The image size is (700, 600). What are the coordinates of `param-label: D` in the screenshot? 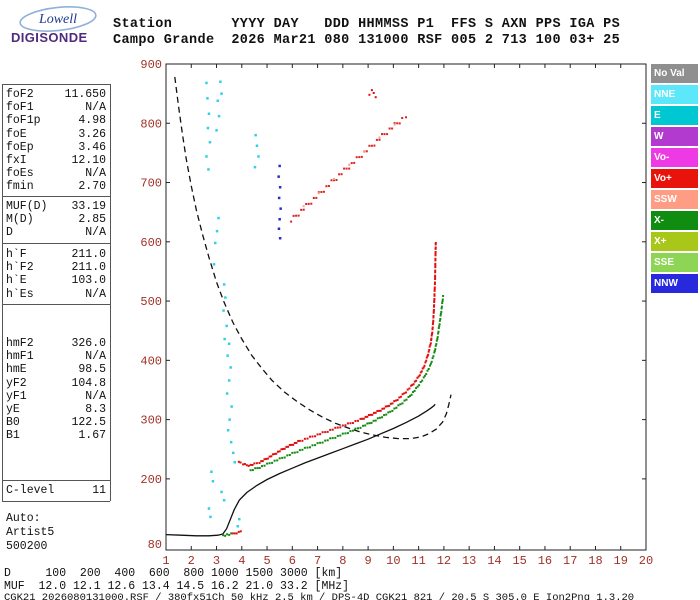 It's located at (9, 233).